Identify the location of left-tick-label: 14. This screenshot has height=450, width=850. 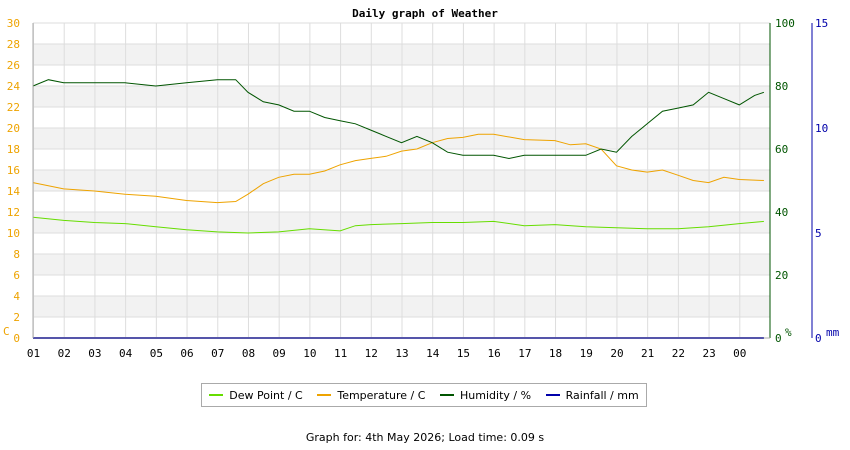
(14, 191).